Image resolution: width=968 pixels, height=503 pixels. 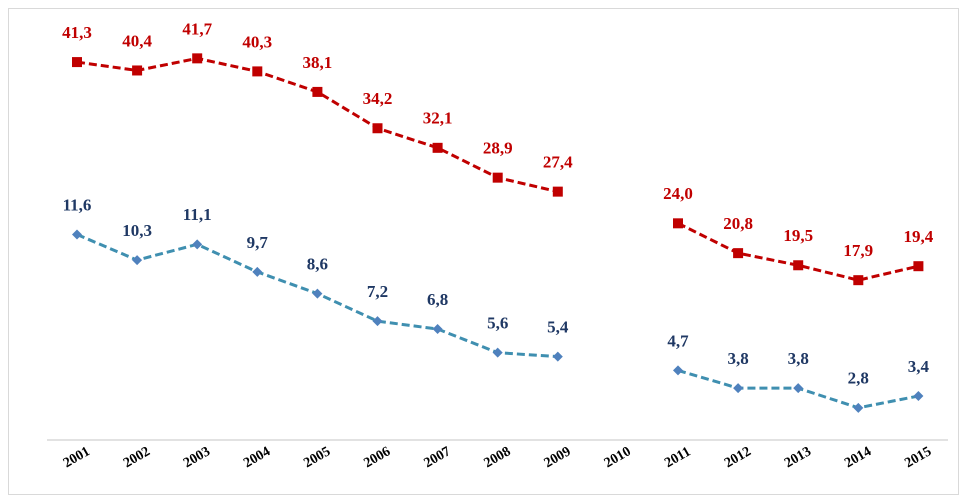 I want to click on data-label: 4,7, so click(x=678, y=340).